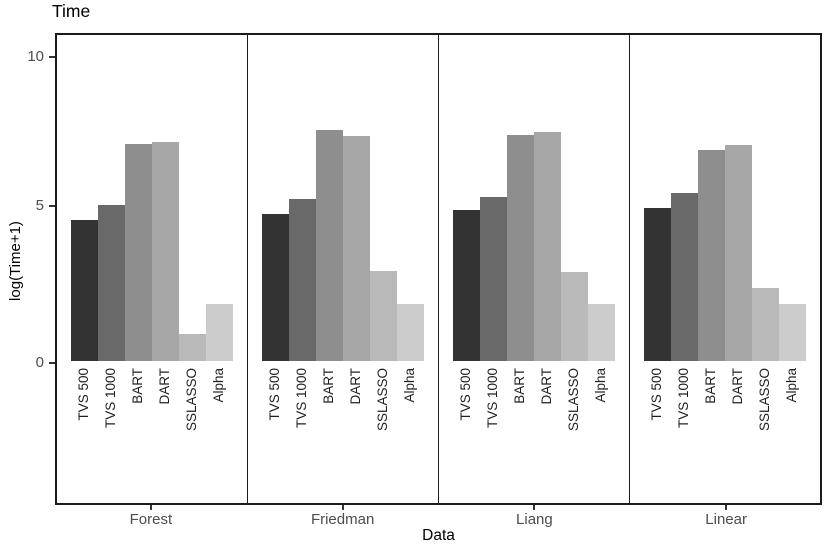  What do you see at coordinates (410, 332) in the screenshot?
I see `bar-friedman-alpha` at bounding box center [410, 332].